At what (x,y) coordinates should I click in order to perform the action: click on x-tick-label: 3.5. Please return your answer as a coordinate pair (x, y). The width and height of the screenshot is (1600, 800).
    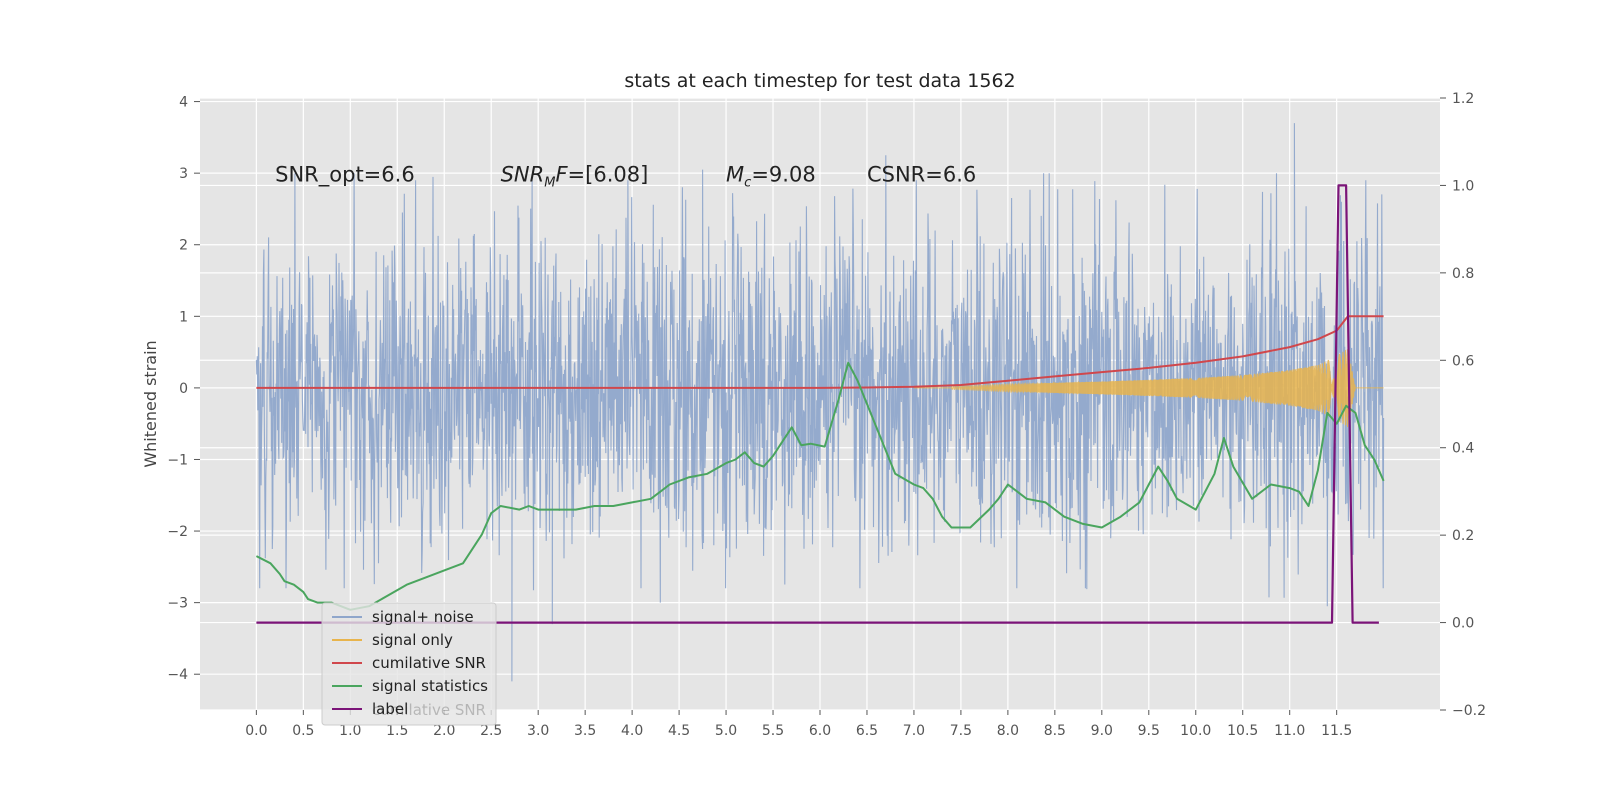
    Looking at the image, I should click on (585, 731).